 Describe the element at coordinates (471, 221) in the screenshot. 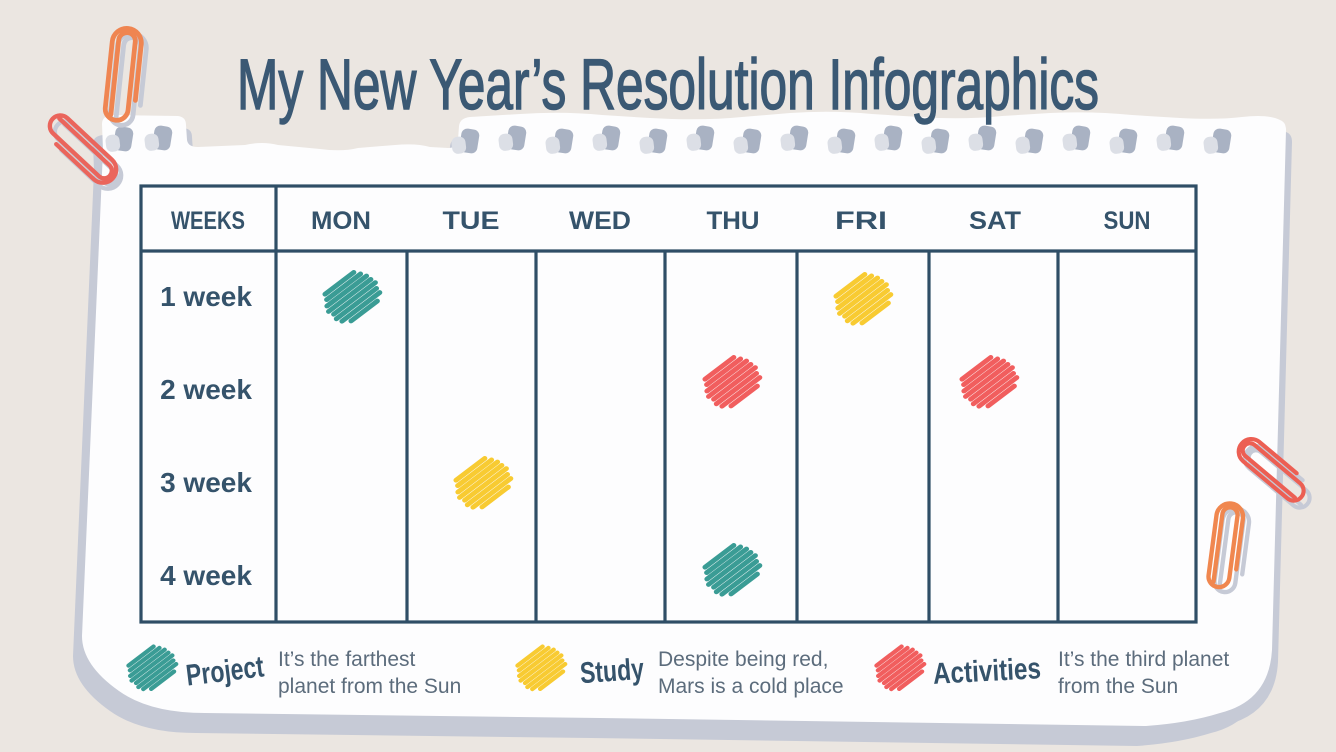

I see `svg-text: TUE` at that location.